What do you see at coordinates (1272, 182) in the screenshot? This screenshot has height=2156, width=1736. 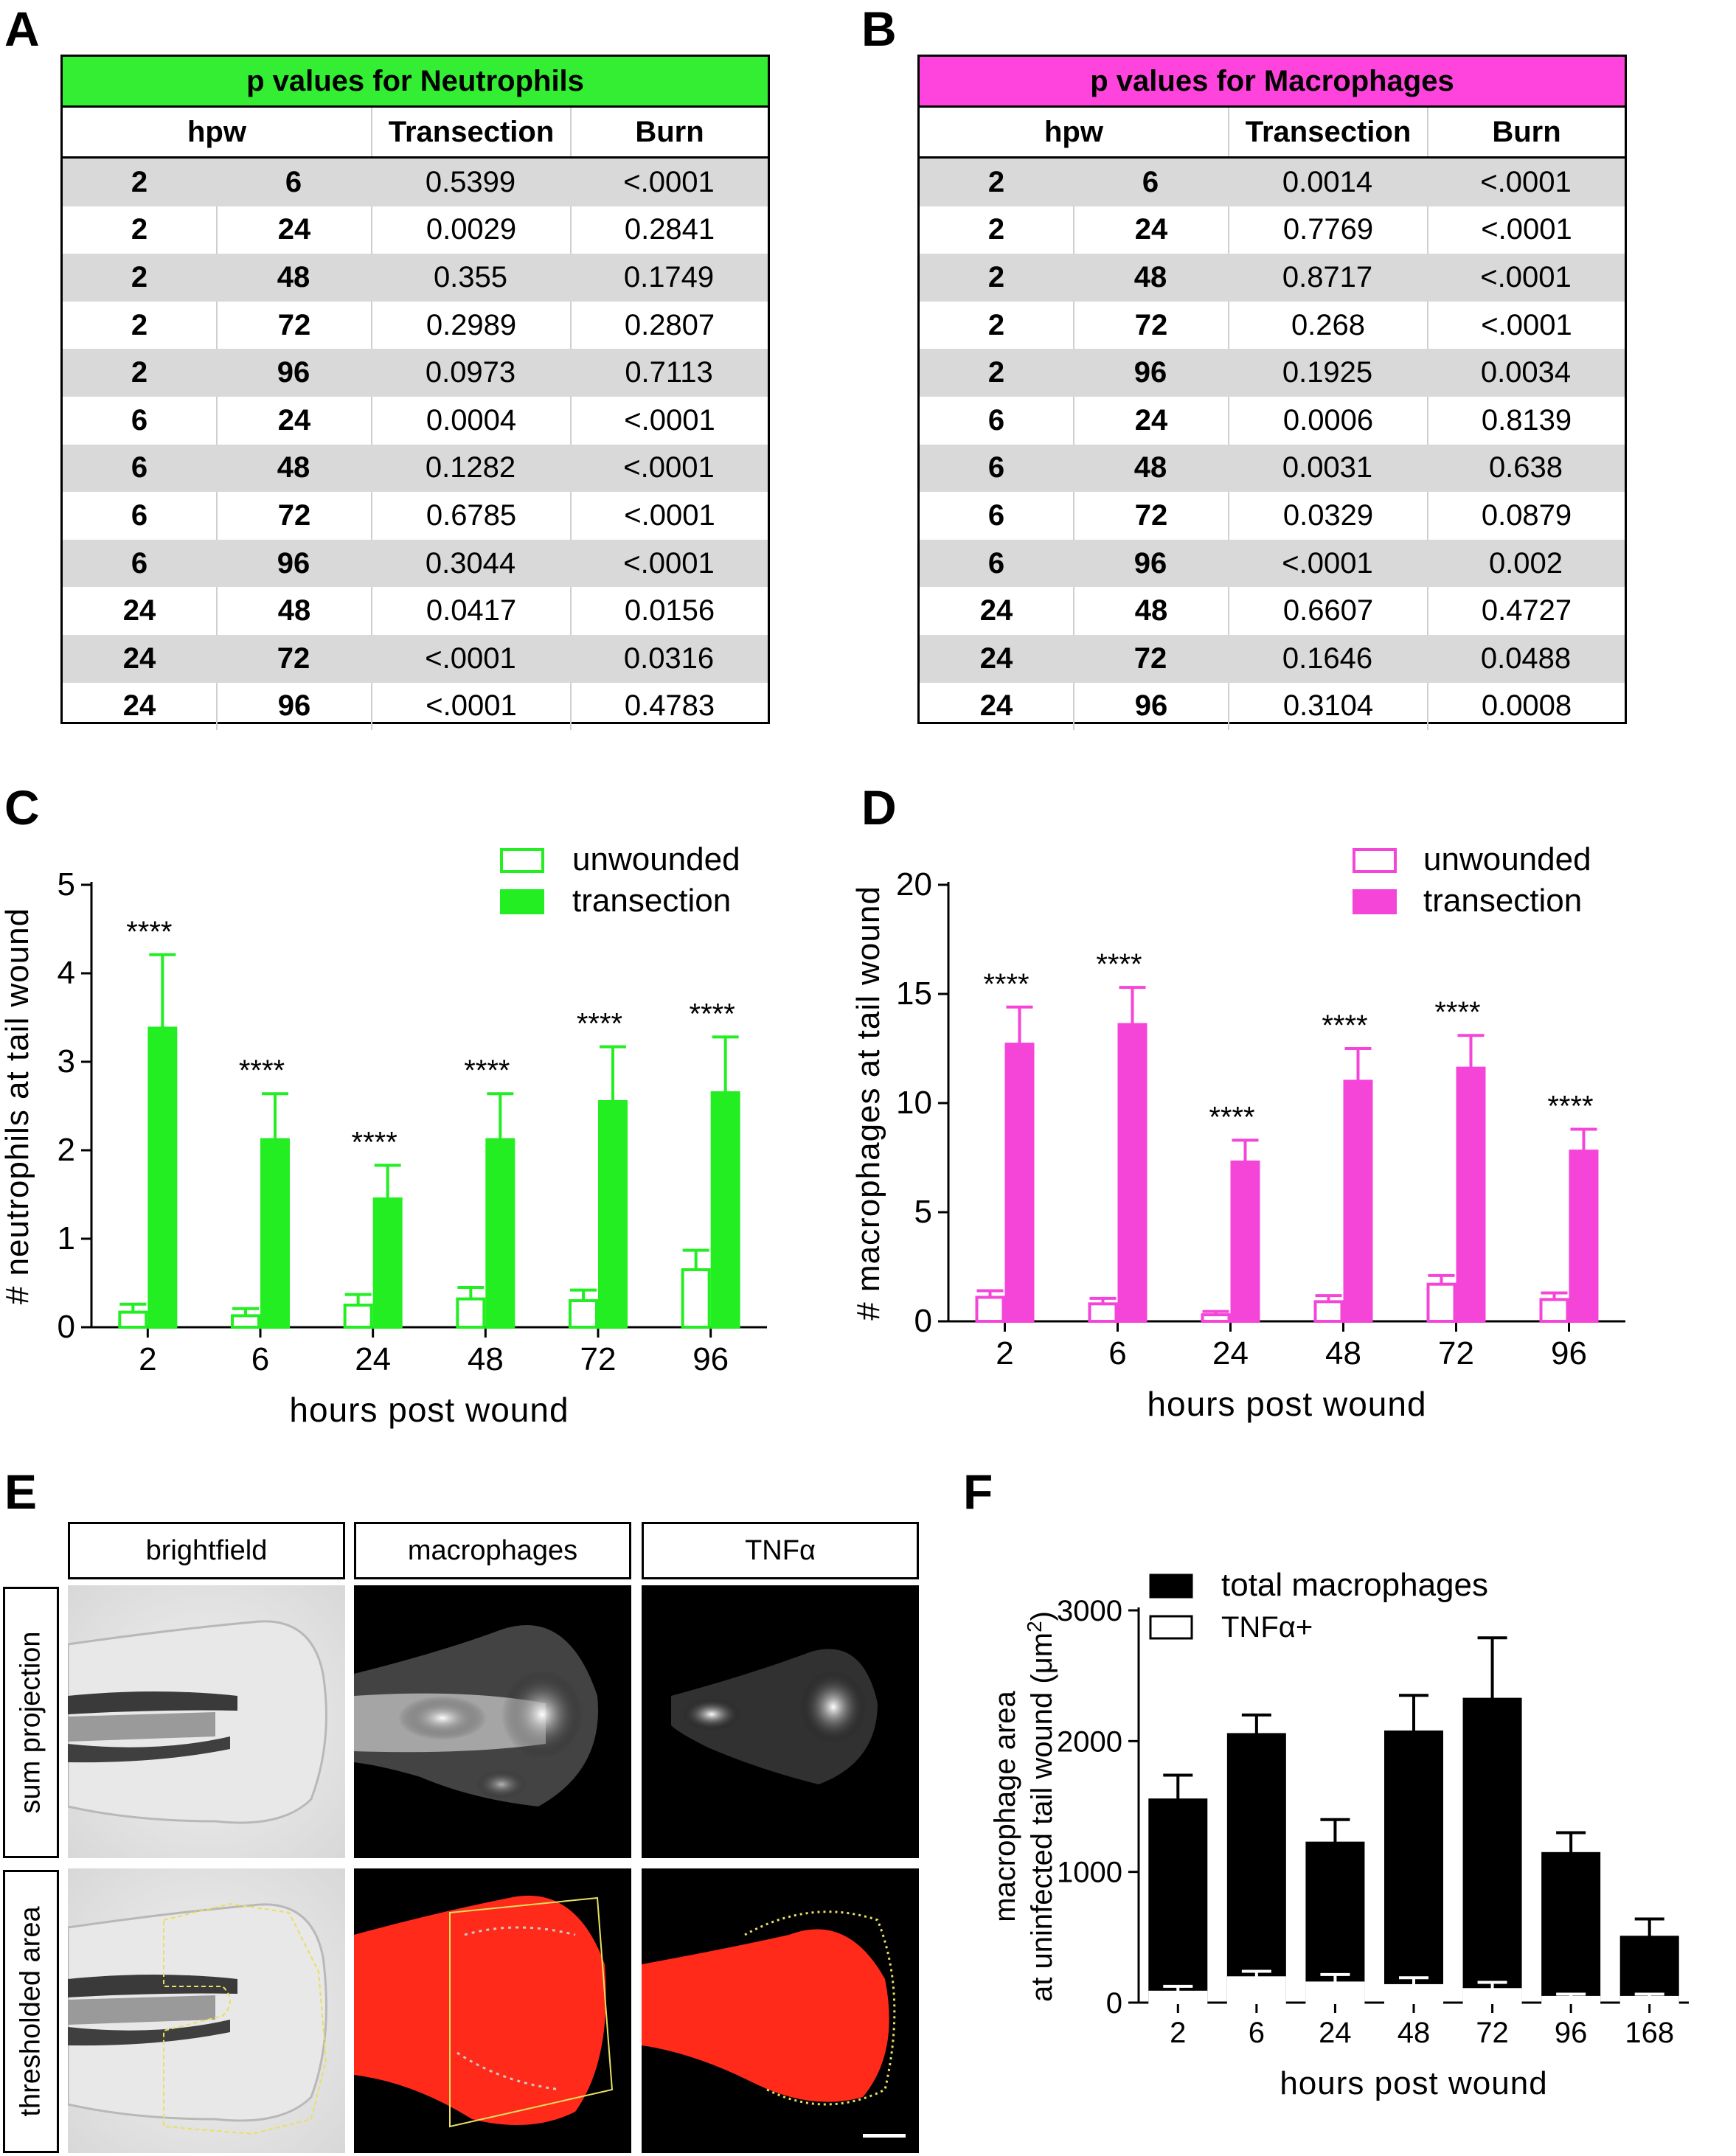 I see `table-row: 2 6 0.0014 <.0001` at bounding box center [1272, 182].